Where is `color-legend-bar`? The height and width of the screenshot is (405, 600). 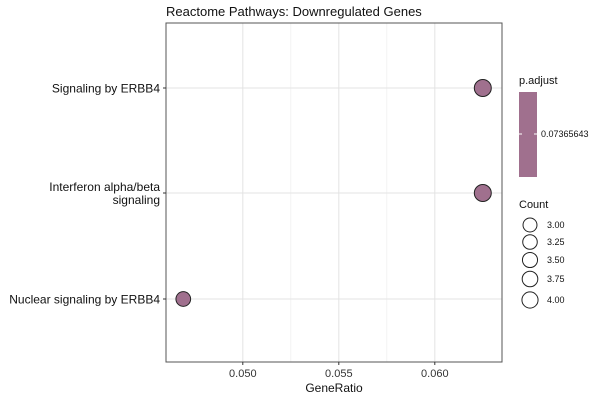
color-legend-bar is located at coordinates (528, 134).